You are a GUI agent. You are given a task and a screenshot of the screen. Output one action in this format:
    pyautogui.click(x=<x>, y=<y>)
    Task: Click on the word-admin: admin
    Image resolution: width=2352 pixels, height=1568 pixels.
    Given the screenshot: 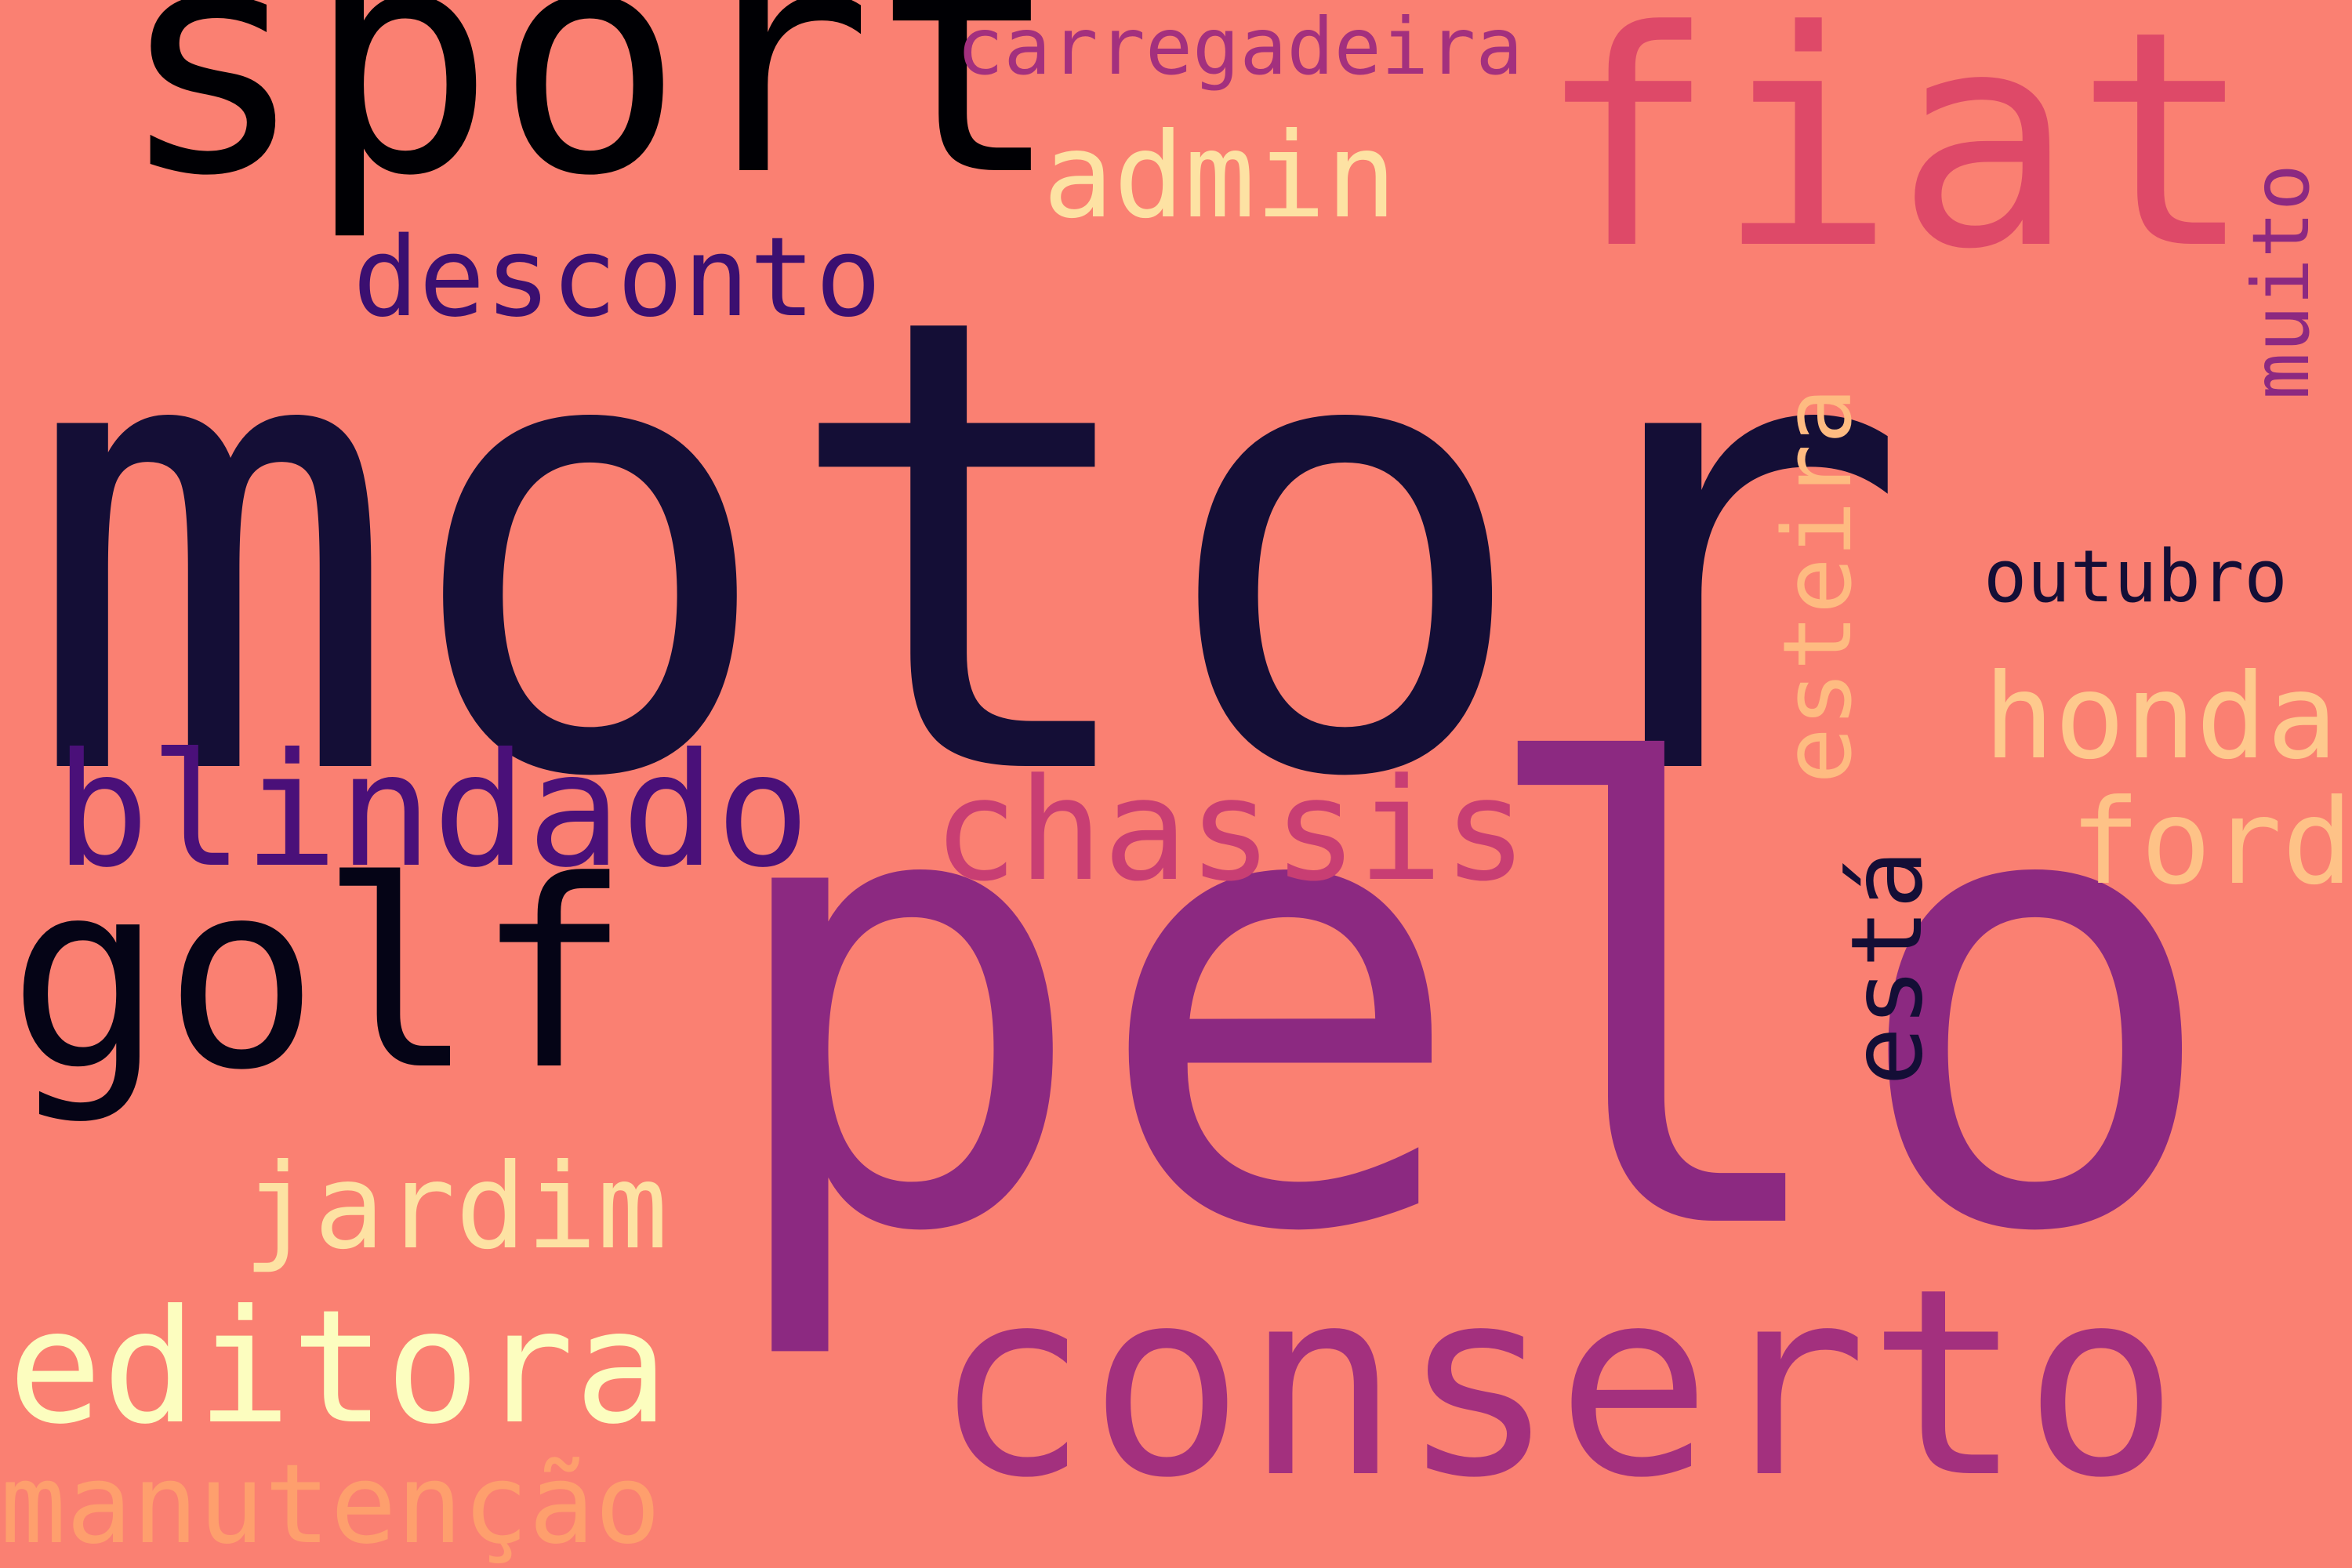 What is the action you would take?
    pyautogui.click(x=1220, y=176)
    